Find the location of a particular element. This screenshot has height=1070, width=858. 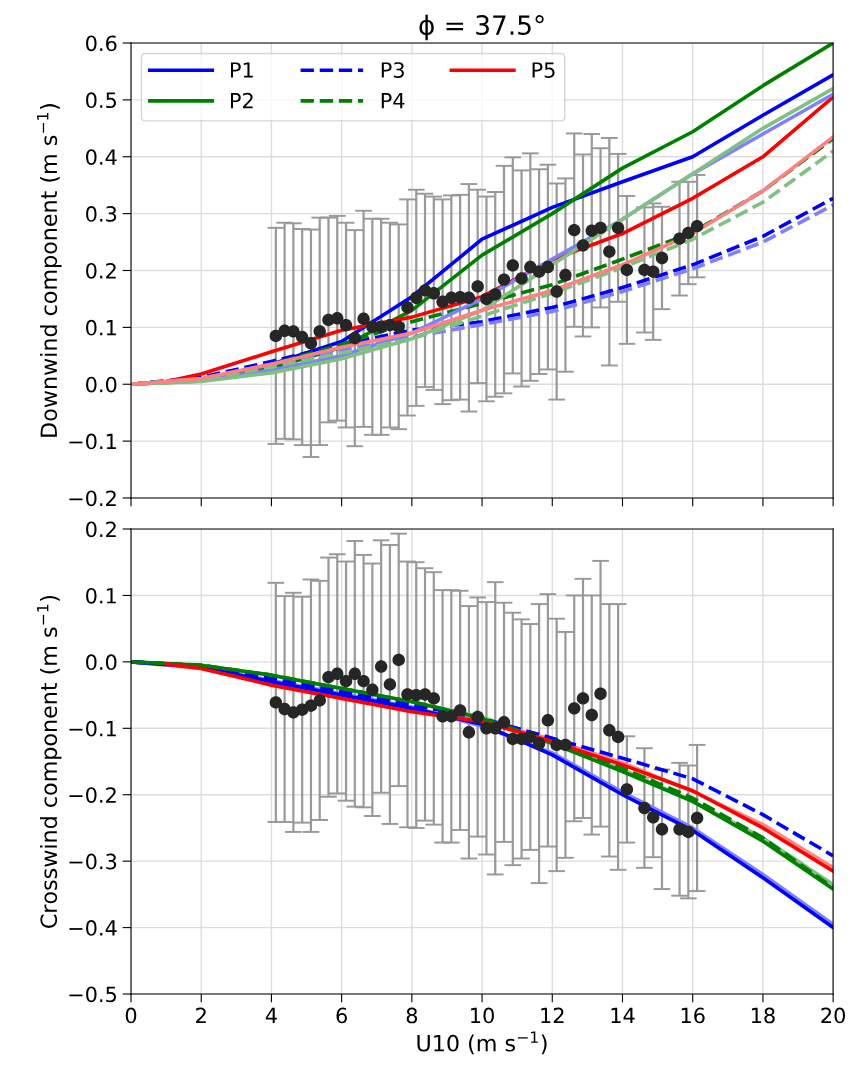

x-tick-label: 0 is located at coordinates (131, 1015).